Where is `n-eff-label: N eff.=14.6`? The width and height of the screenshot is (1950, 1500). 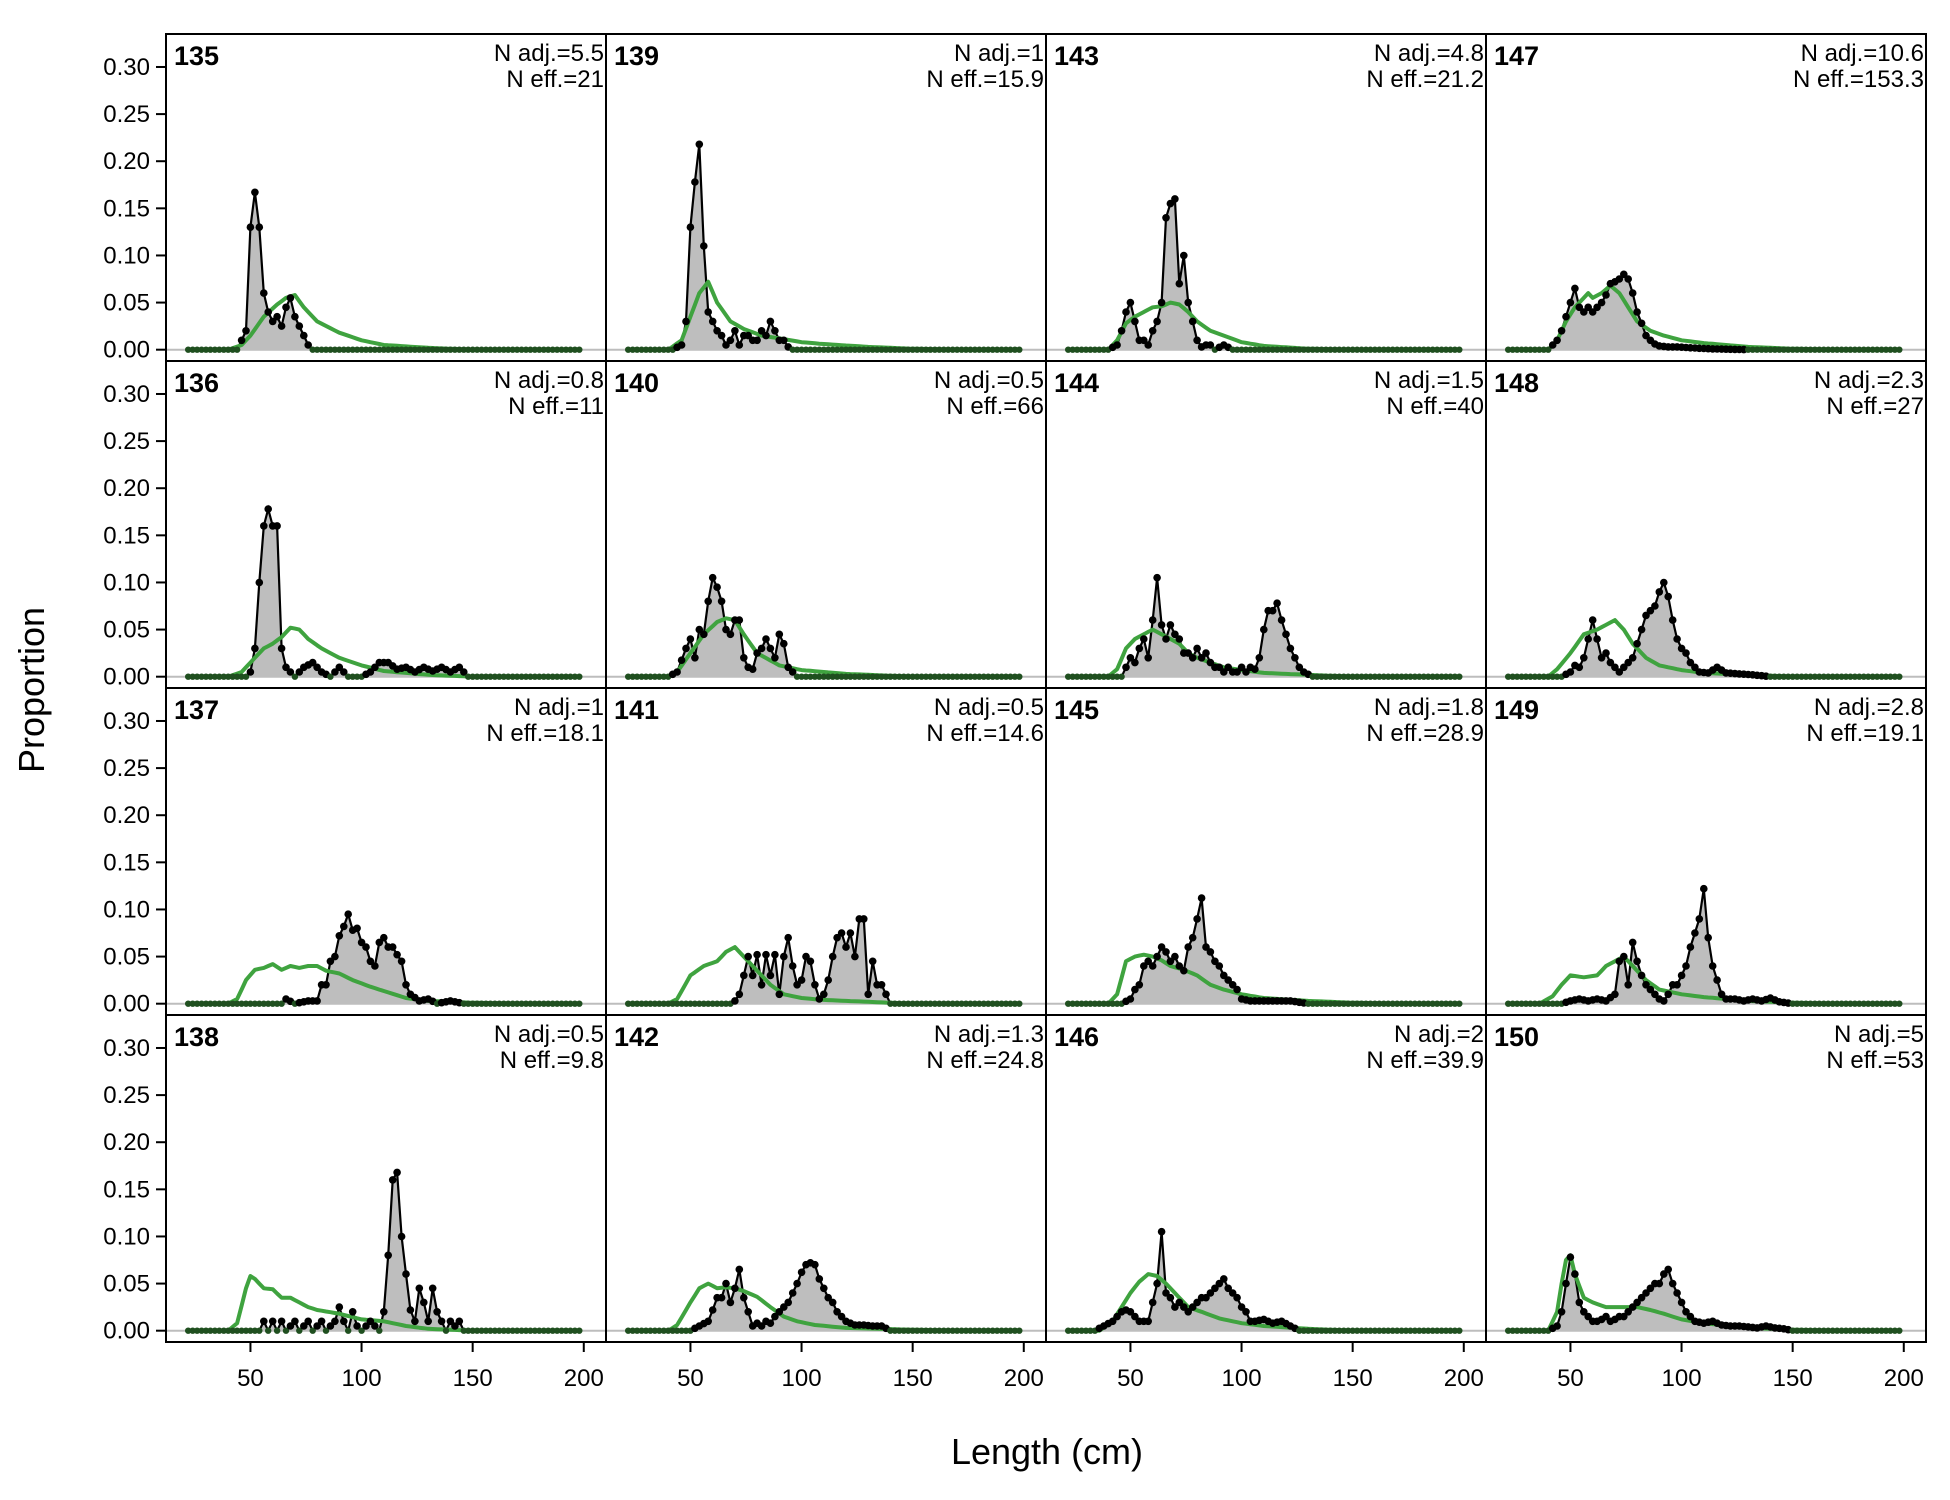 n-eff-label: N eff.=14.6 is located at coordinates (985, 733).